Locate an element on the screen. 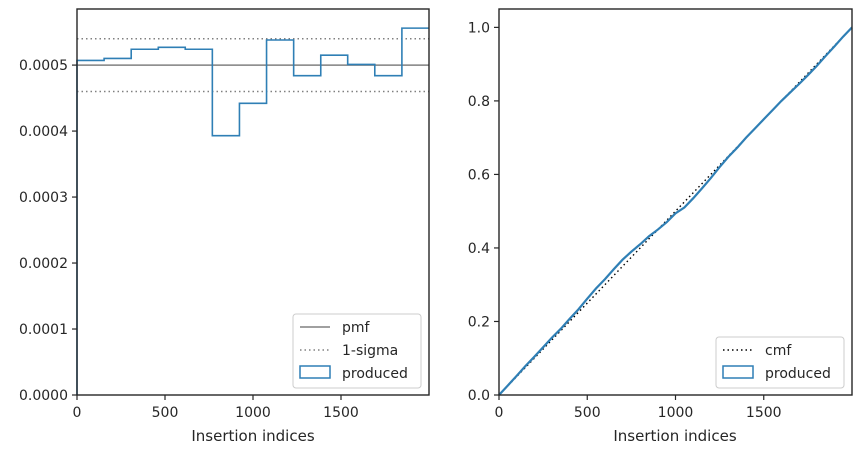 This screenshot has height=453, width=861. y-tick-label: 0.0004 is located at coordinates (43, 132).